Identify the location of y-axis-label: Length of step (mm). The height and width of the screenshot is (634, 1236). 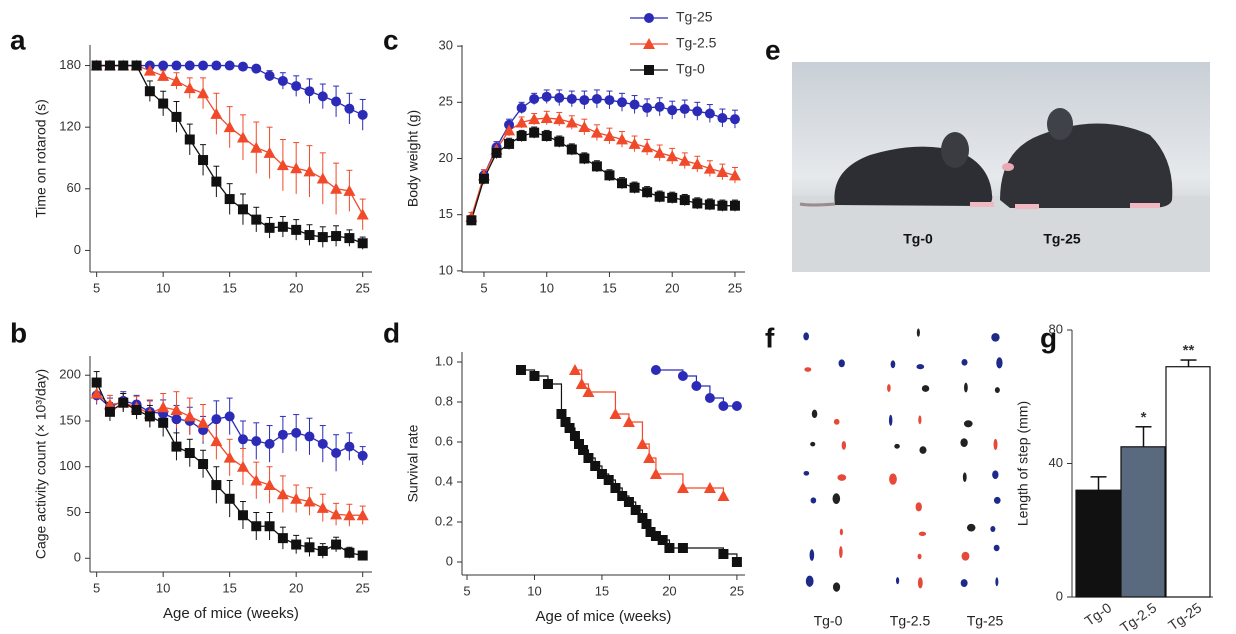
(1023, 463).